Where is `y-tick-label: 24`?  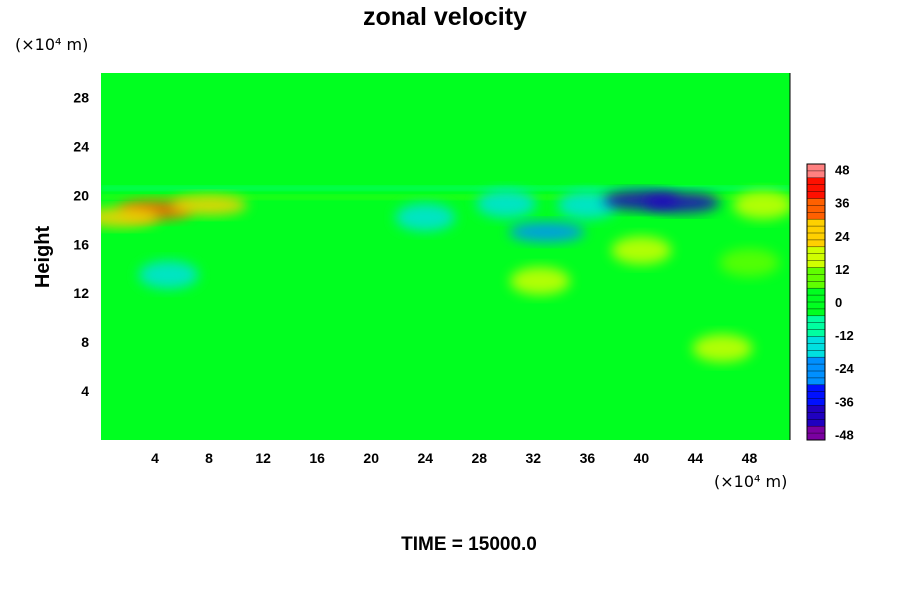 y-tick-label: 24 is located at coordinates (81, 146).